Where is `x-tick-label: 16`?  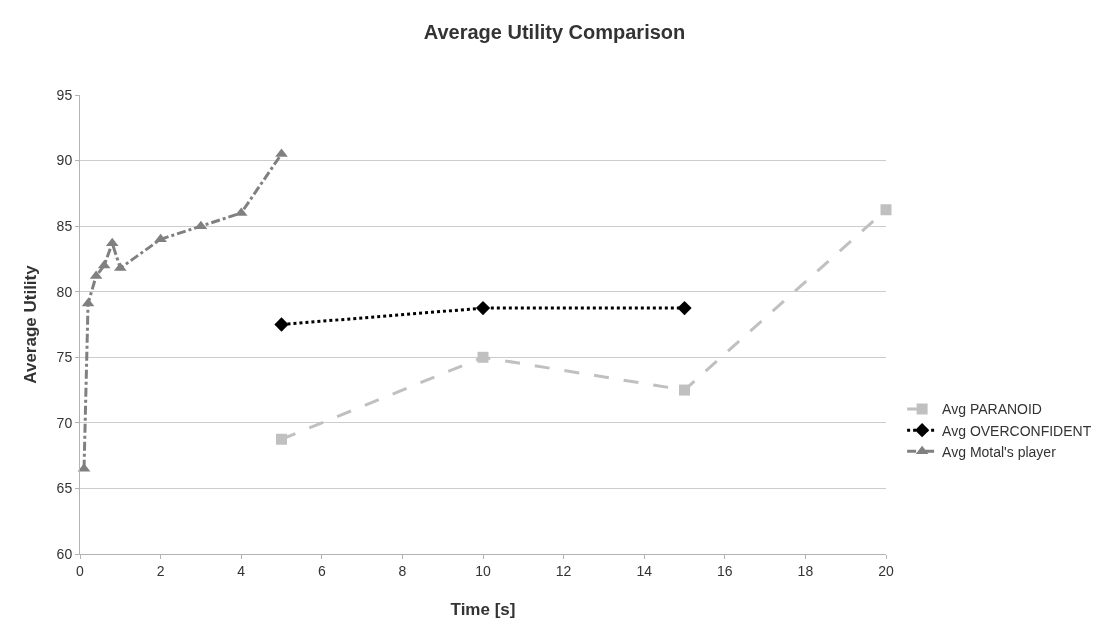 x-tick-label: 16 is located at coordinates (725, 570).